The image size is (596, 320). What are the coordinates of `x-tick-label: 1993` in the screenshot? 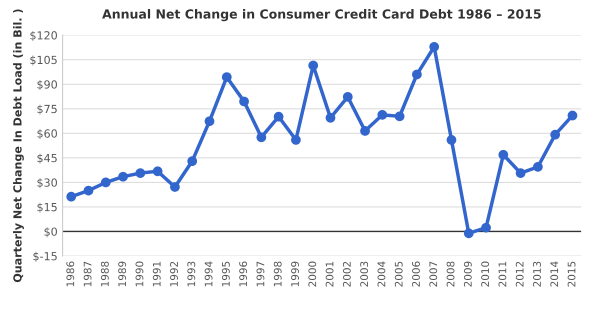 It's located at (191, 274).